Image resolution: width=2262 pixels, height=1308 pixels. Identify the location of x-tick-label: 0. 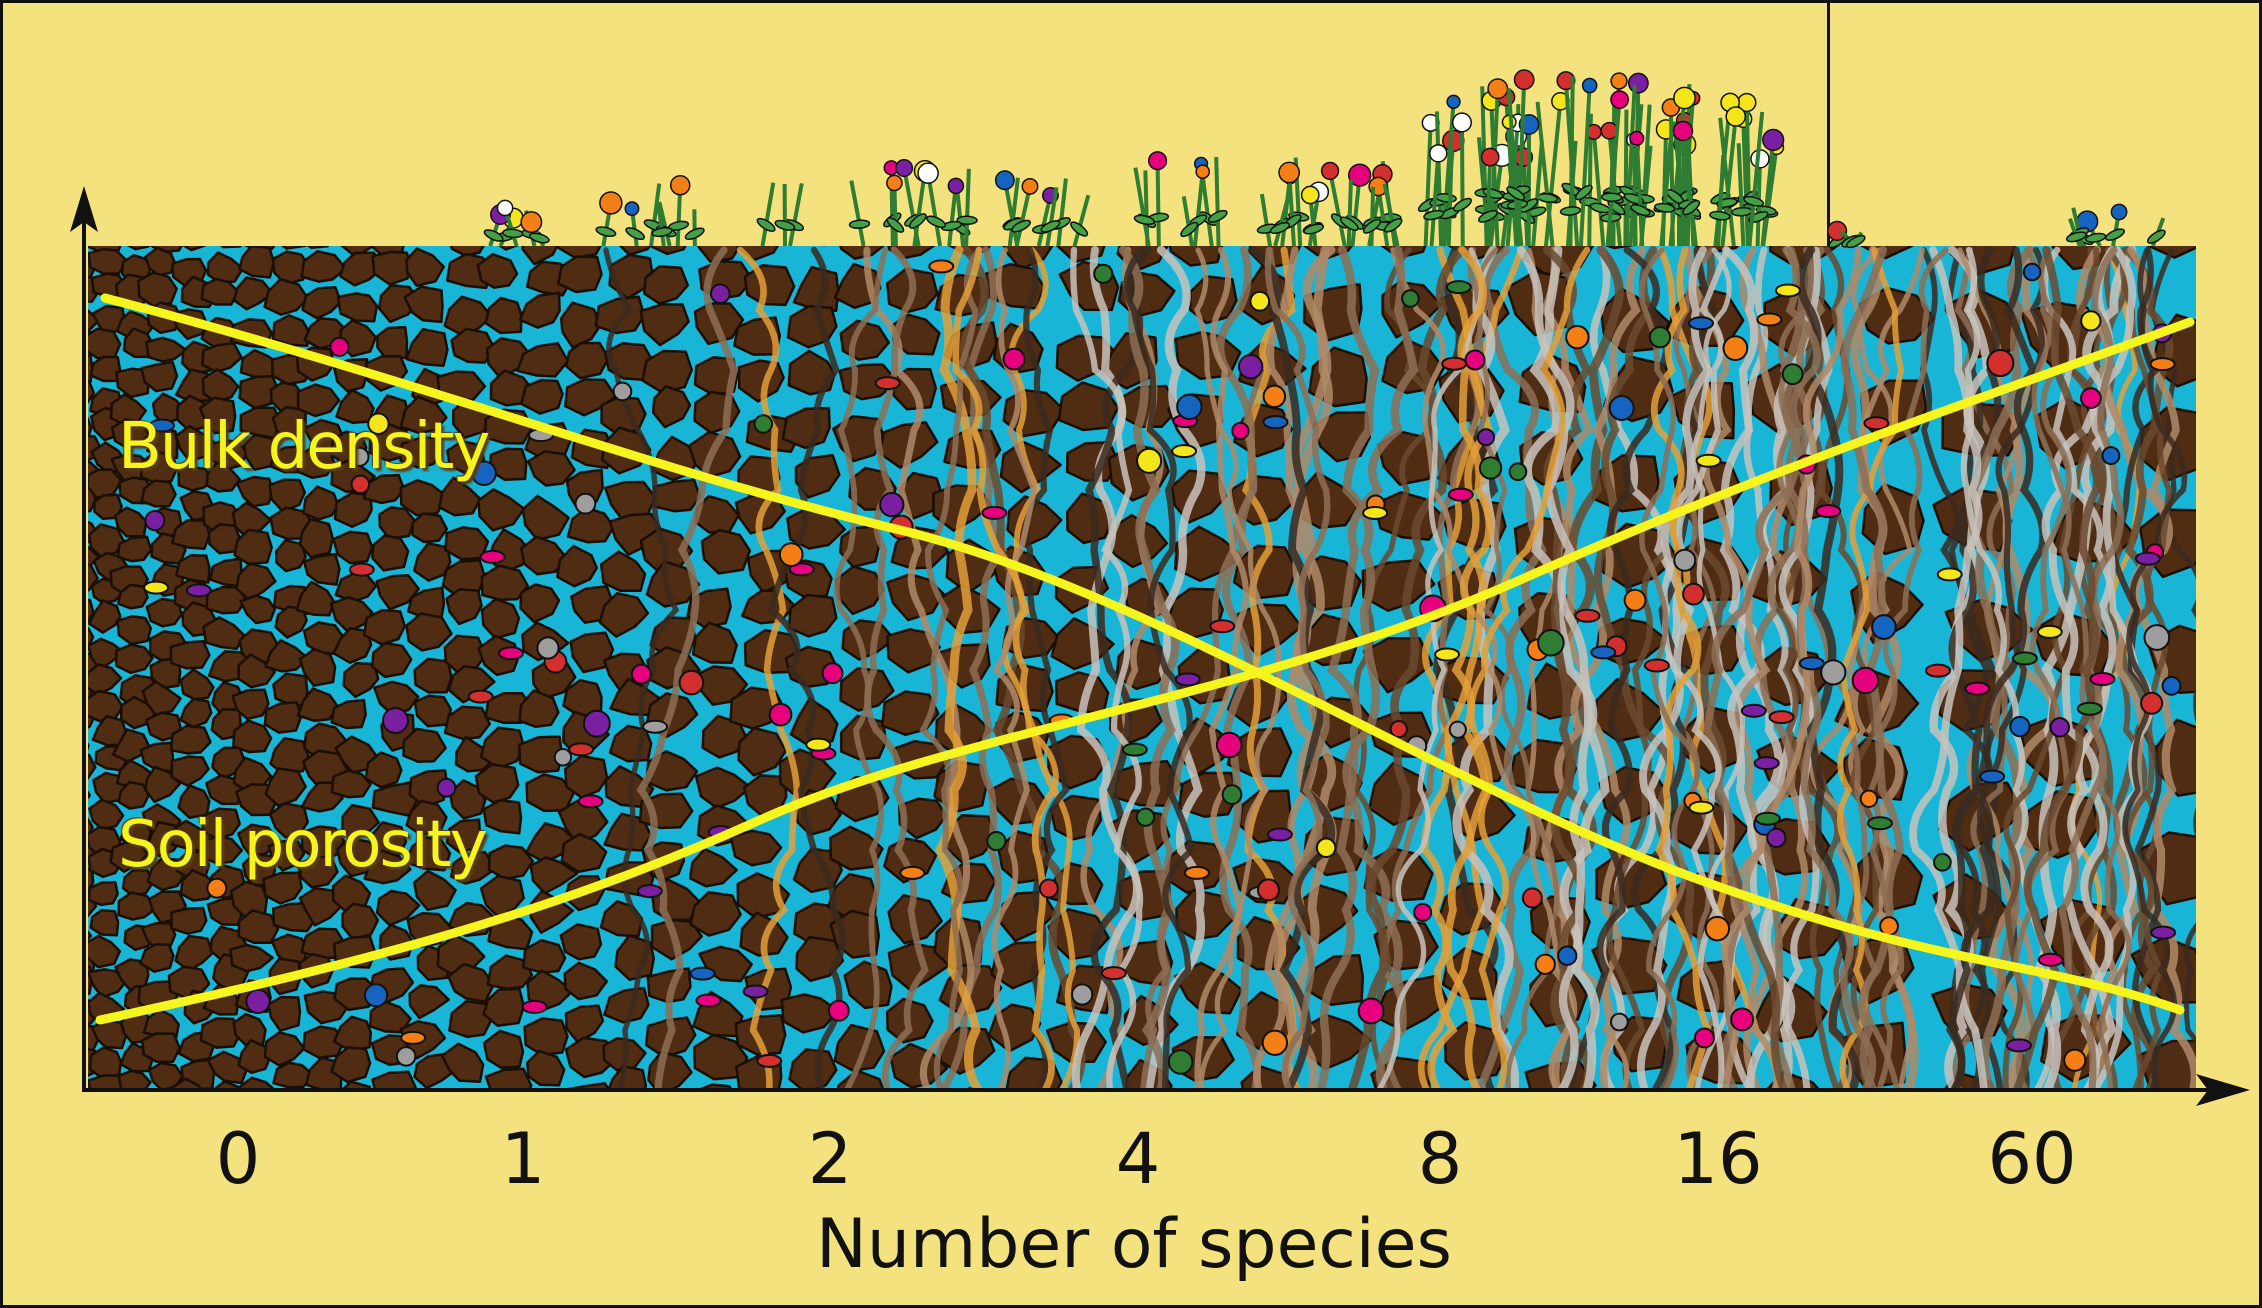
(238, 1159).